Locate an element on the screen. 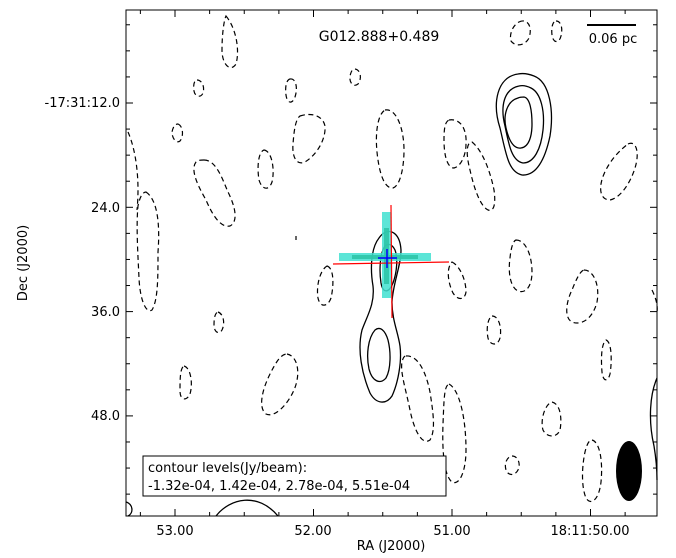 The height and width of the screenshot is (558, 676). x-tick-label-1: 53.00 is located at coordinates (174, 531).